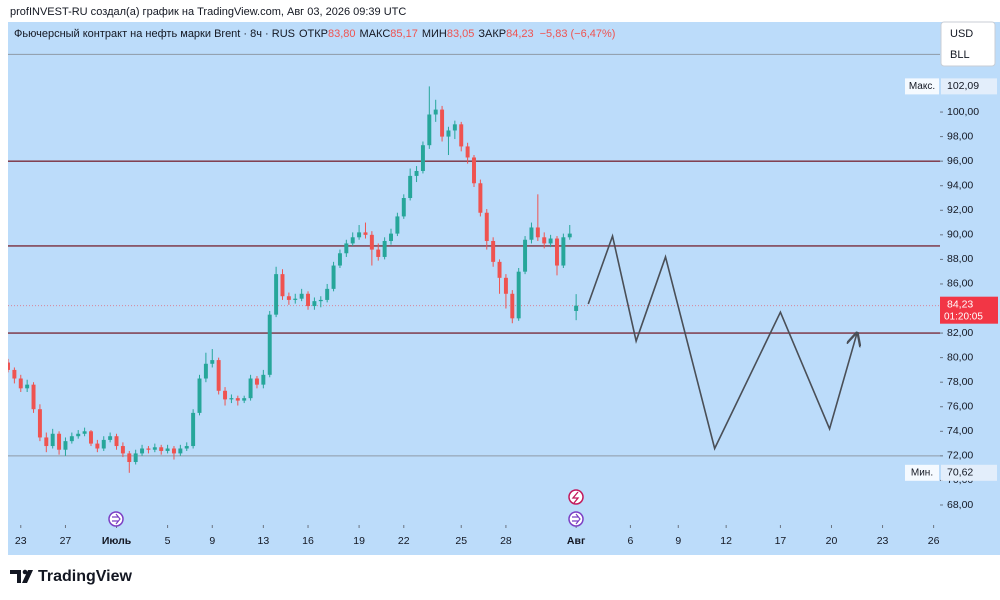 This screenshot has width=1000, height=600. I want to click on max-tag-label: Макс., so click(922, 86).